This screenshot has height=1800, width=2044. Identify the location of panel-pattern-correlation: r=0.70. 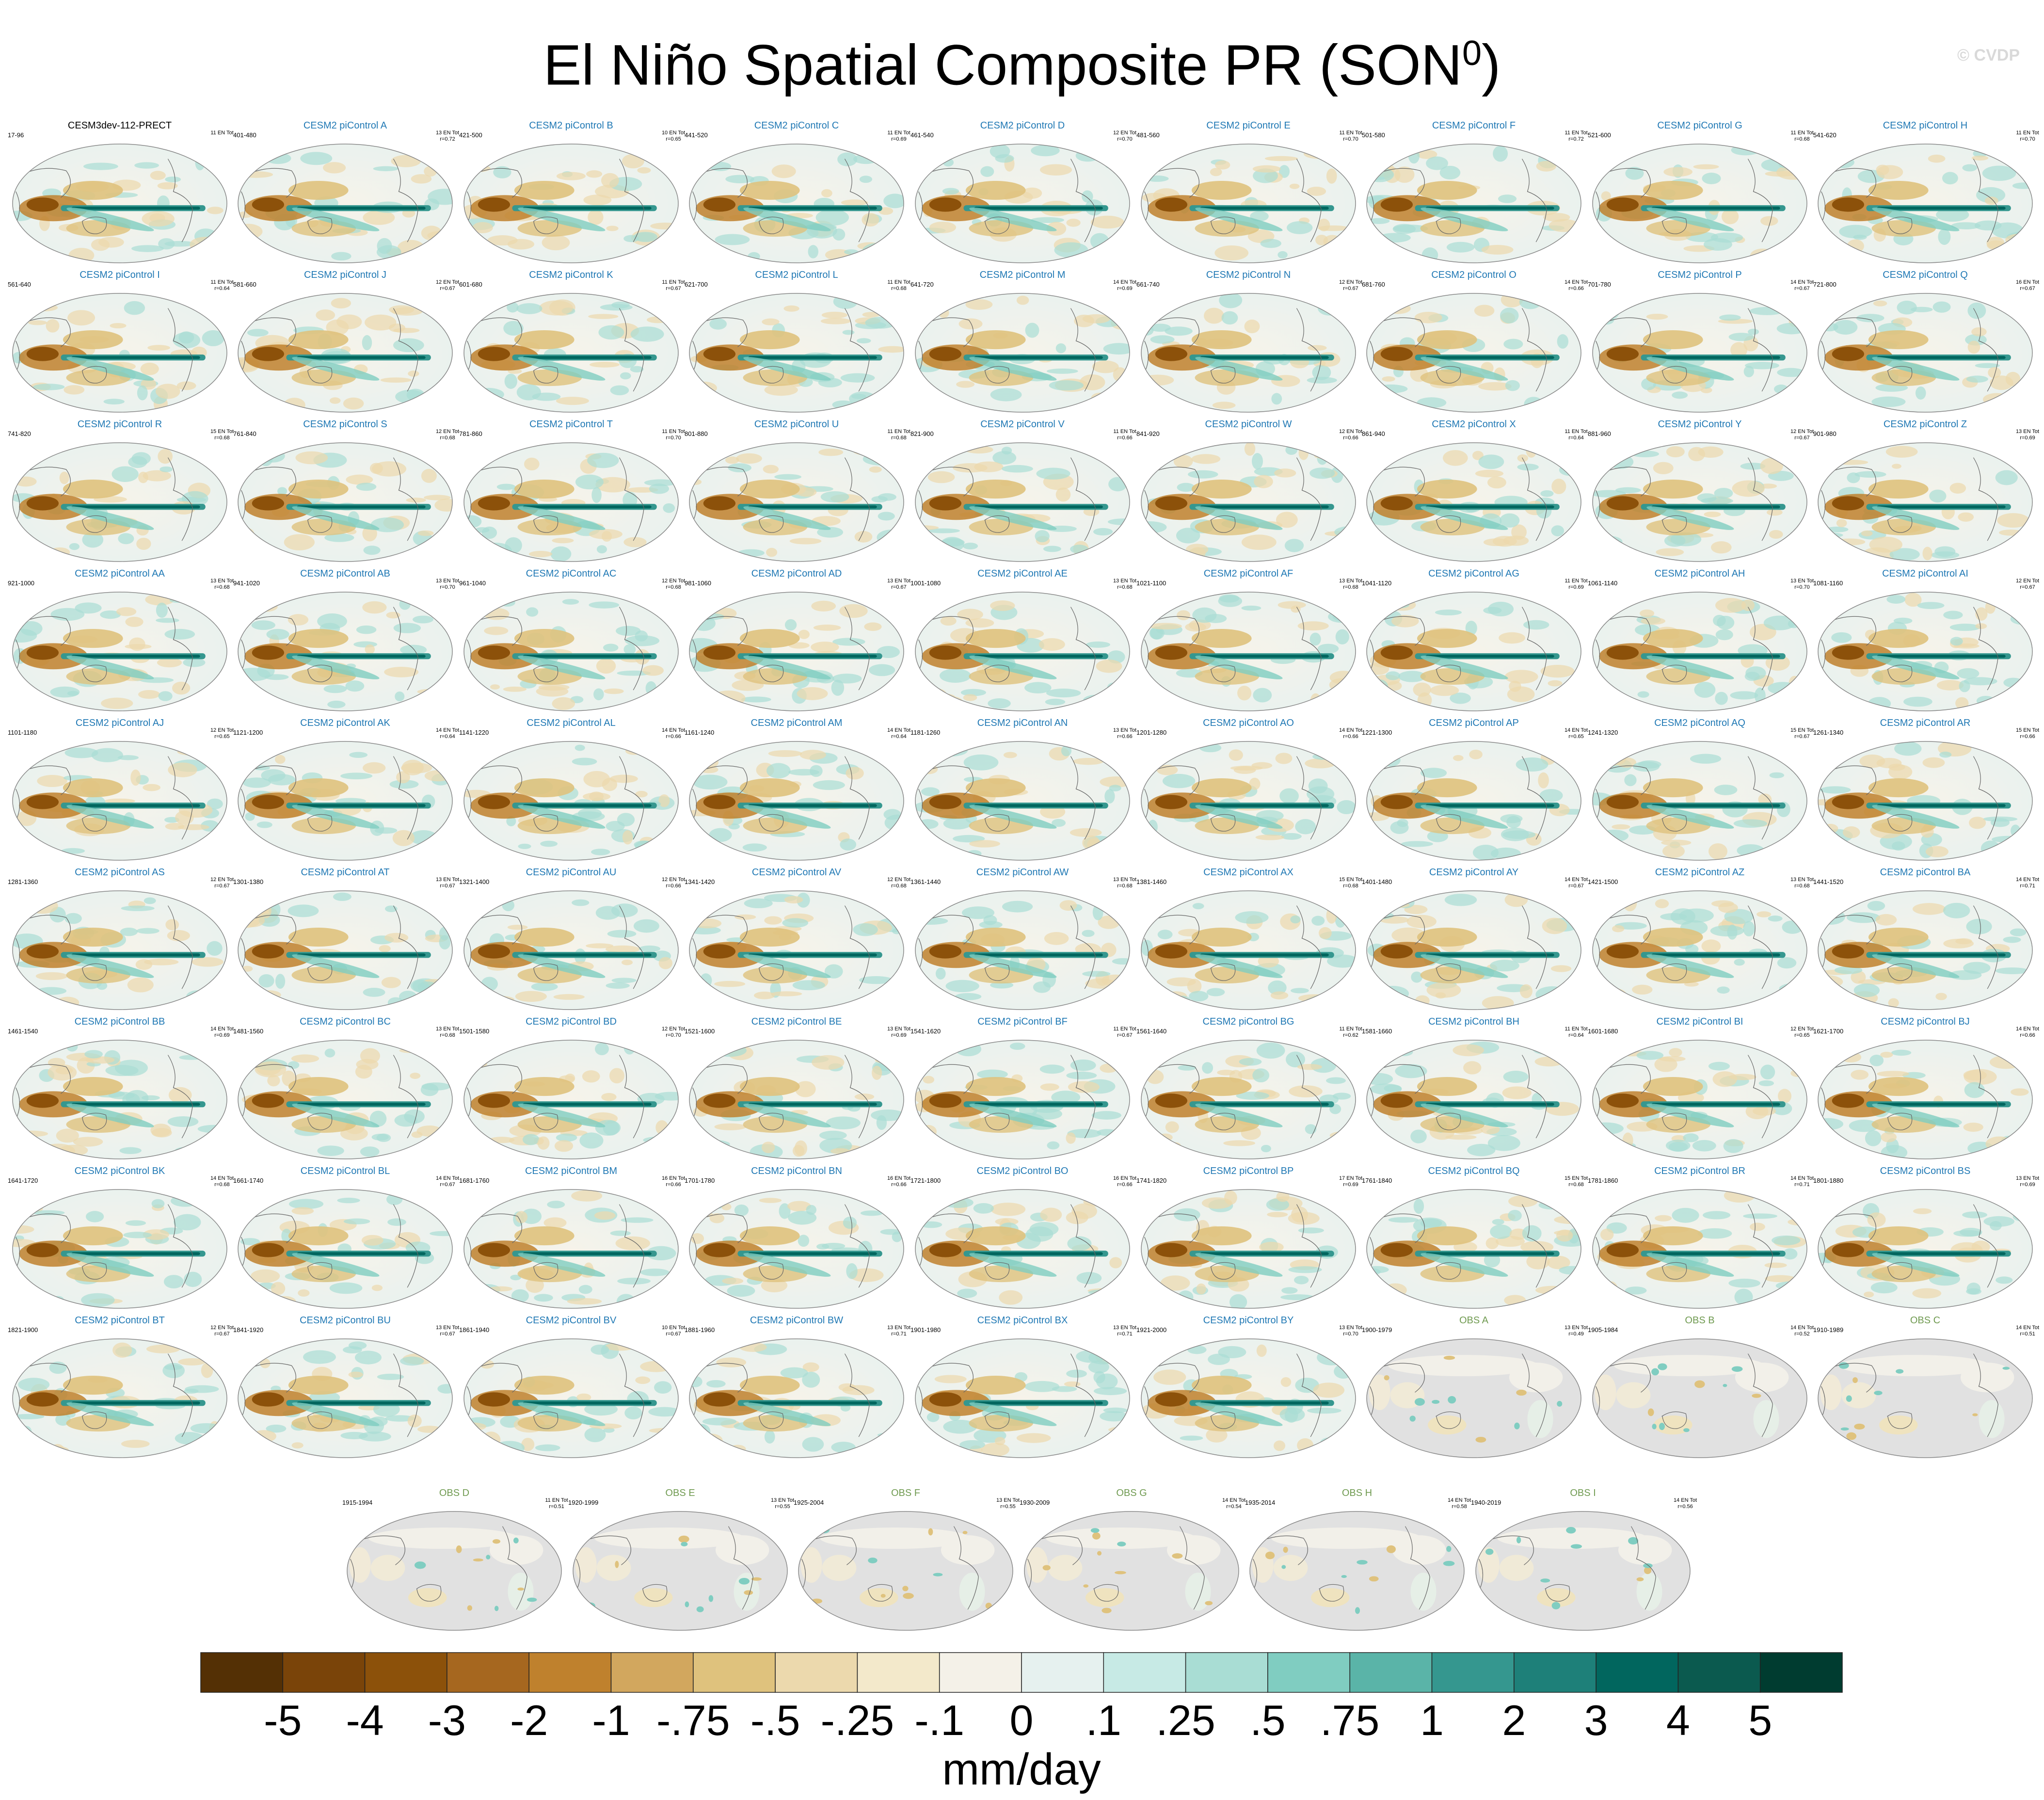
(1350, 139).